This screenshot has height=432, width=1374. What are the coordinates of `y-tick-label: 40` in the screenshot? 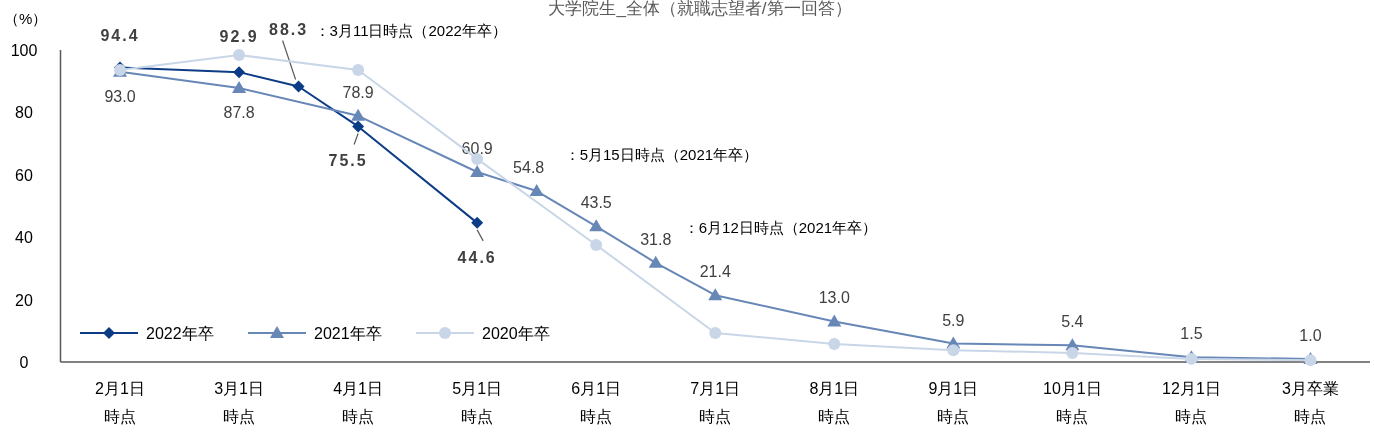 It's located at (24, 238).